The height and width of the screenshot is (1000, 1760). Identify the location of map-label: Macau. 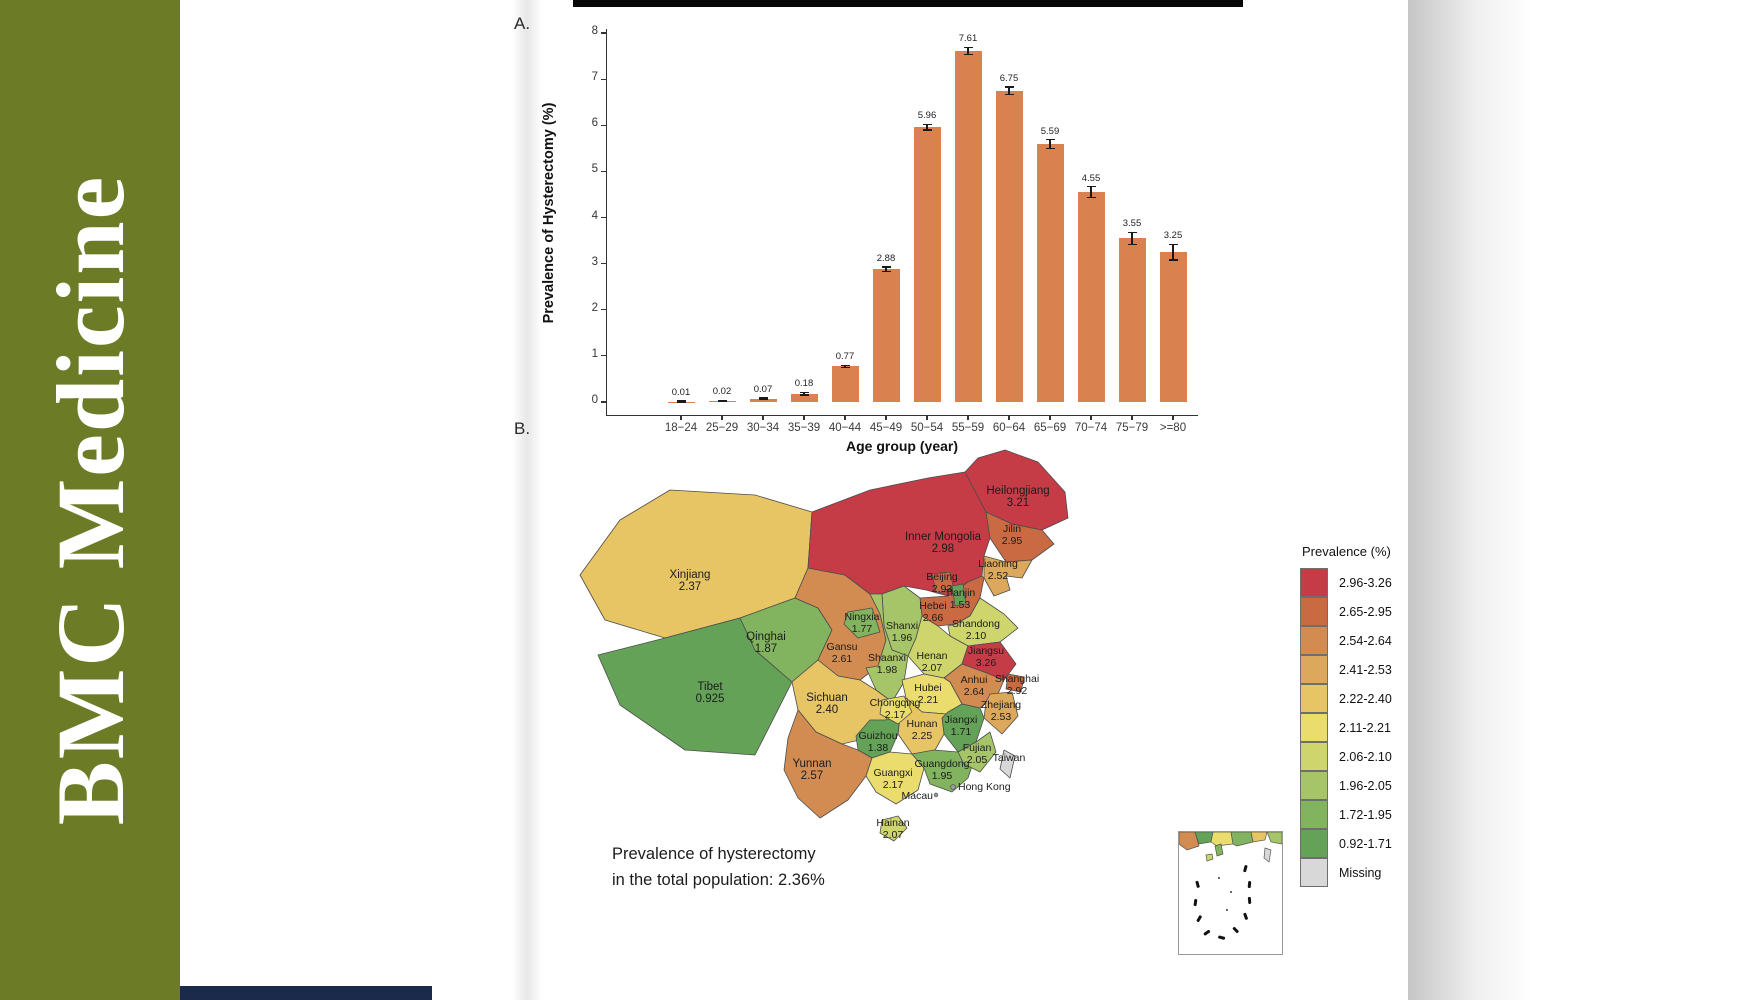
(917, 796).